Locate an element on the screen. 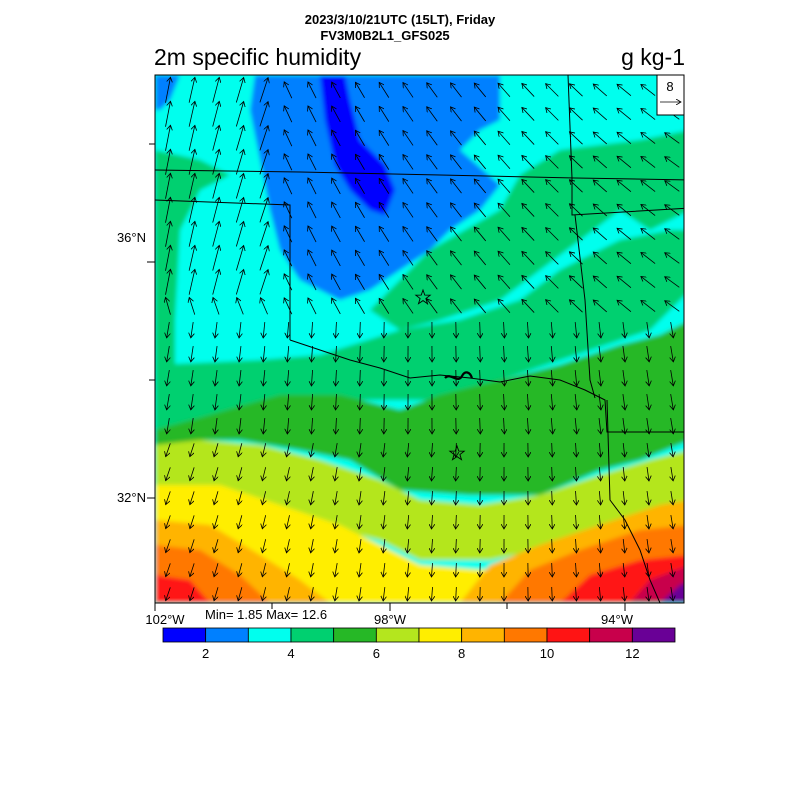  lon-label-98w: 98°W is located at coordinates (390, 619).